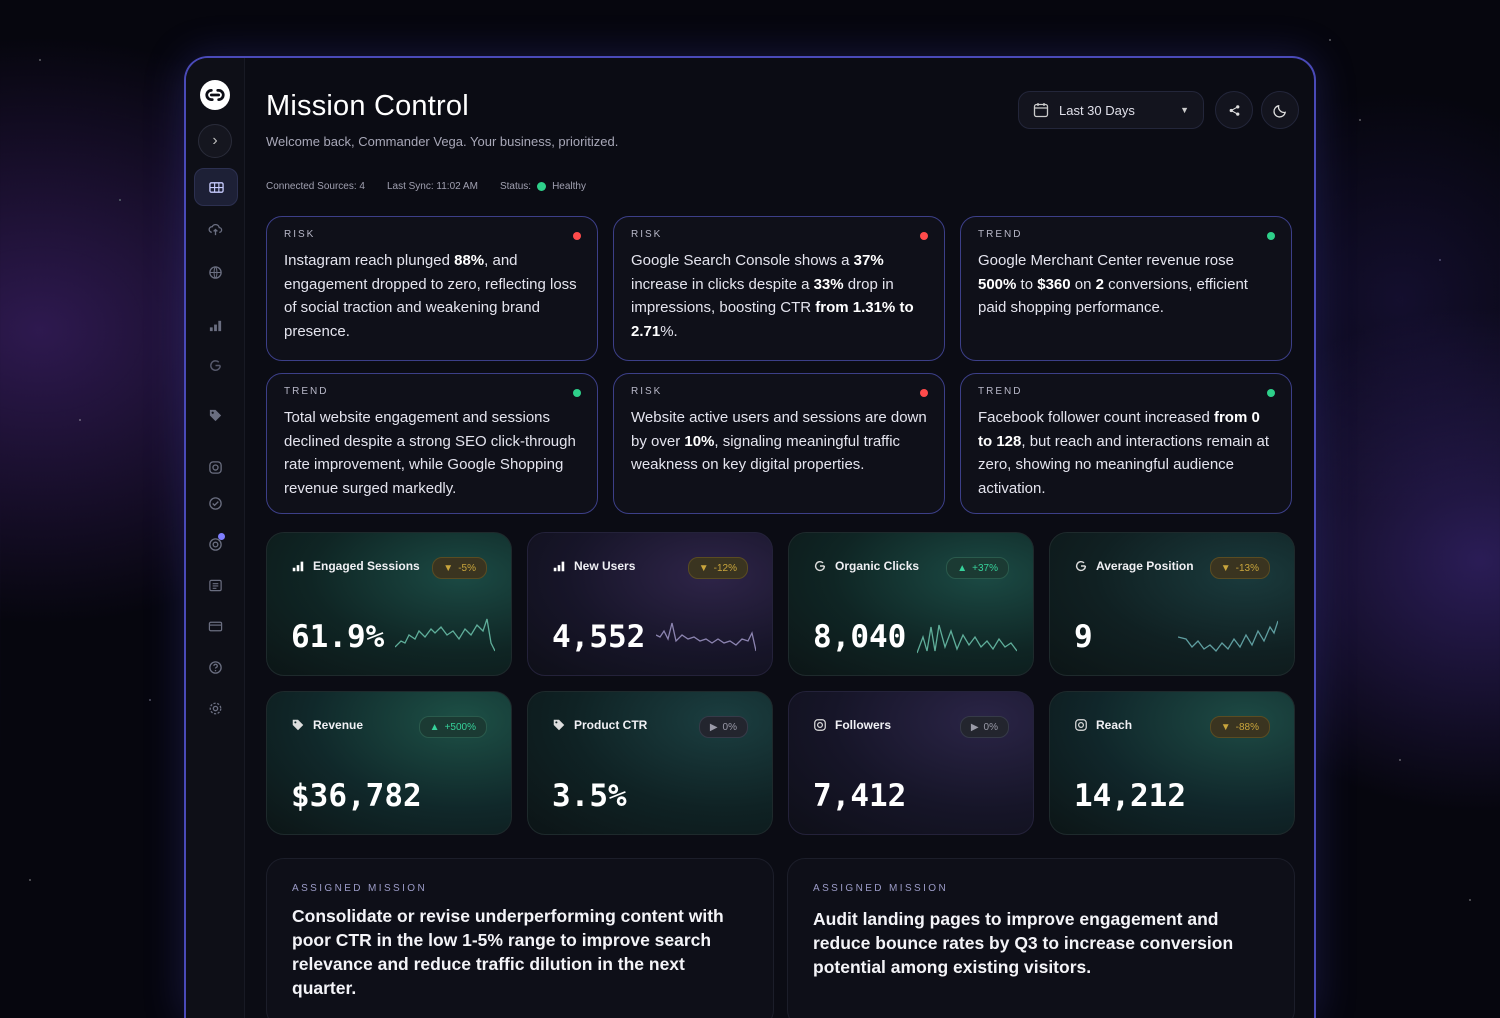 The image size is (1500, 1018). I want to click on kpi-card-product-ctr: Product CTR ▶ 0% 3.5%, so click(650, 763).